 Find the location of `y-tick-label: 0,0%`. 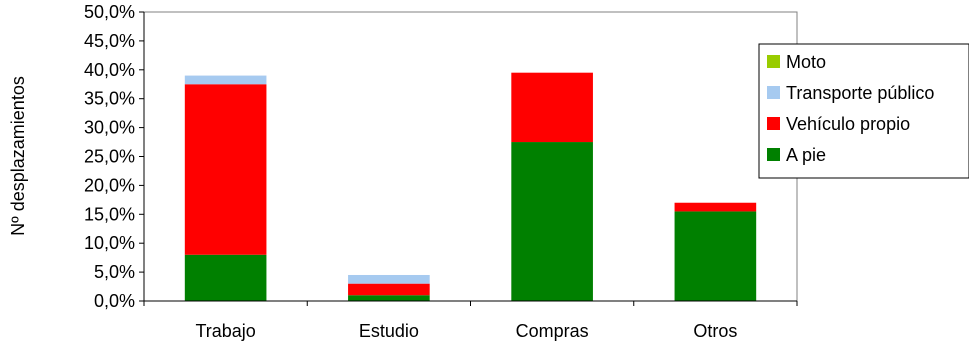

y-tick-label: 0,0% is located at coordinates (114, 301).